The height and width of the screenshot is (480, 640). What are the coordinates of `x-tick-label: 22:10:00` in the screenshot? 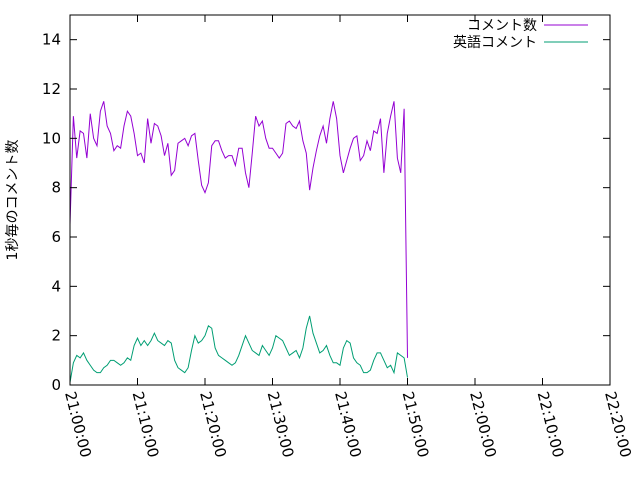 It's located at (551, 425).